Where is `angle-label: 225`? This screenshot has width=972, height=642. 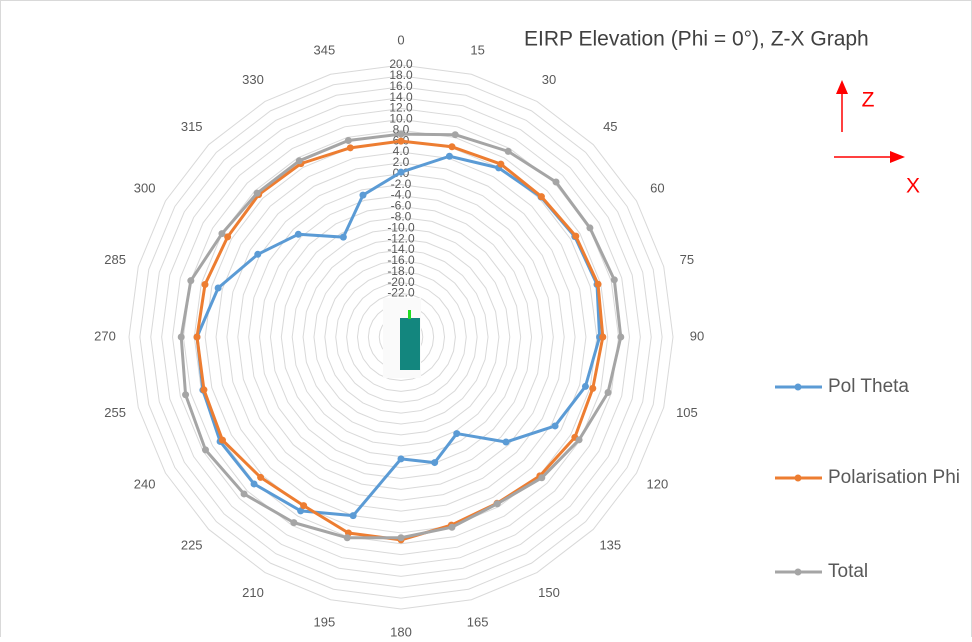 angle-label: 225 is located at coordinates (192, 545).